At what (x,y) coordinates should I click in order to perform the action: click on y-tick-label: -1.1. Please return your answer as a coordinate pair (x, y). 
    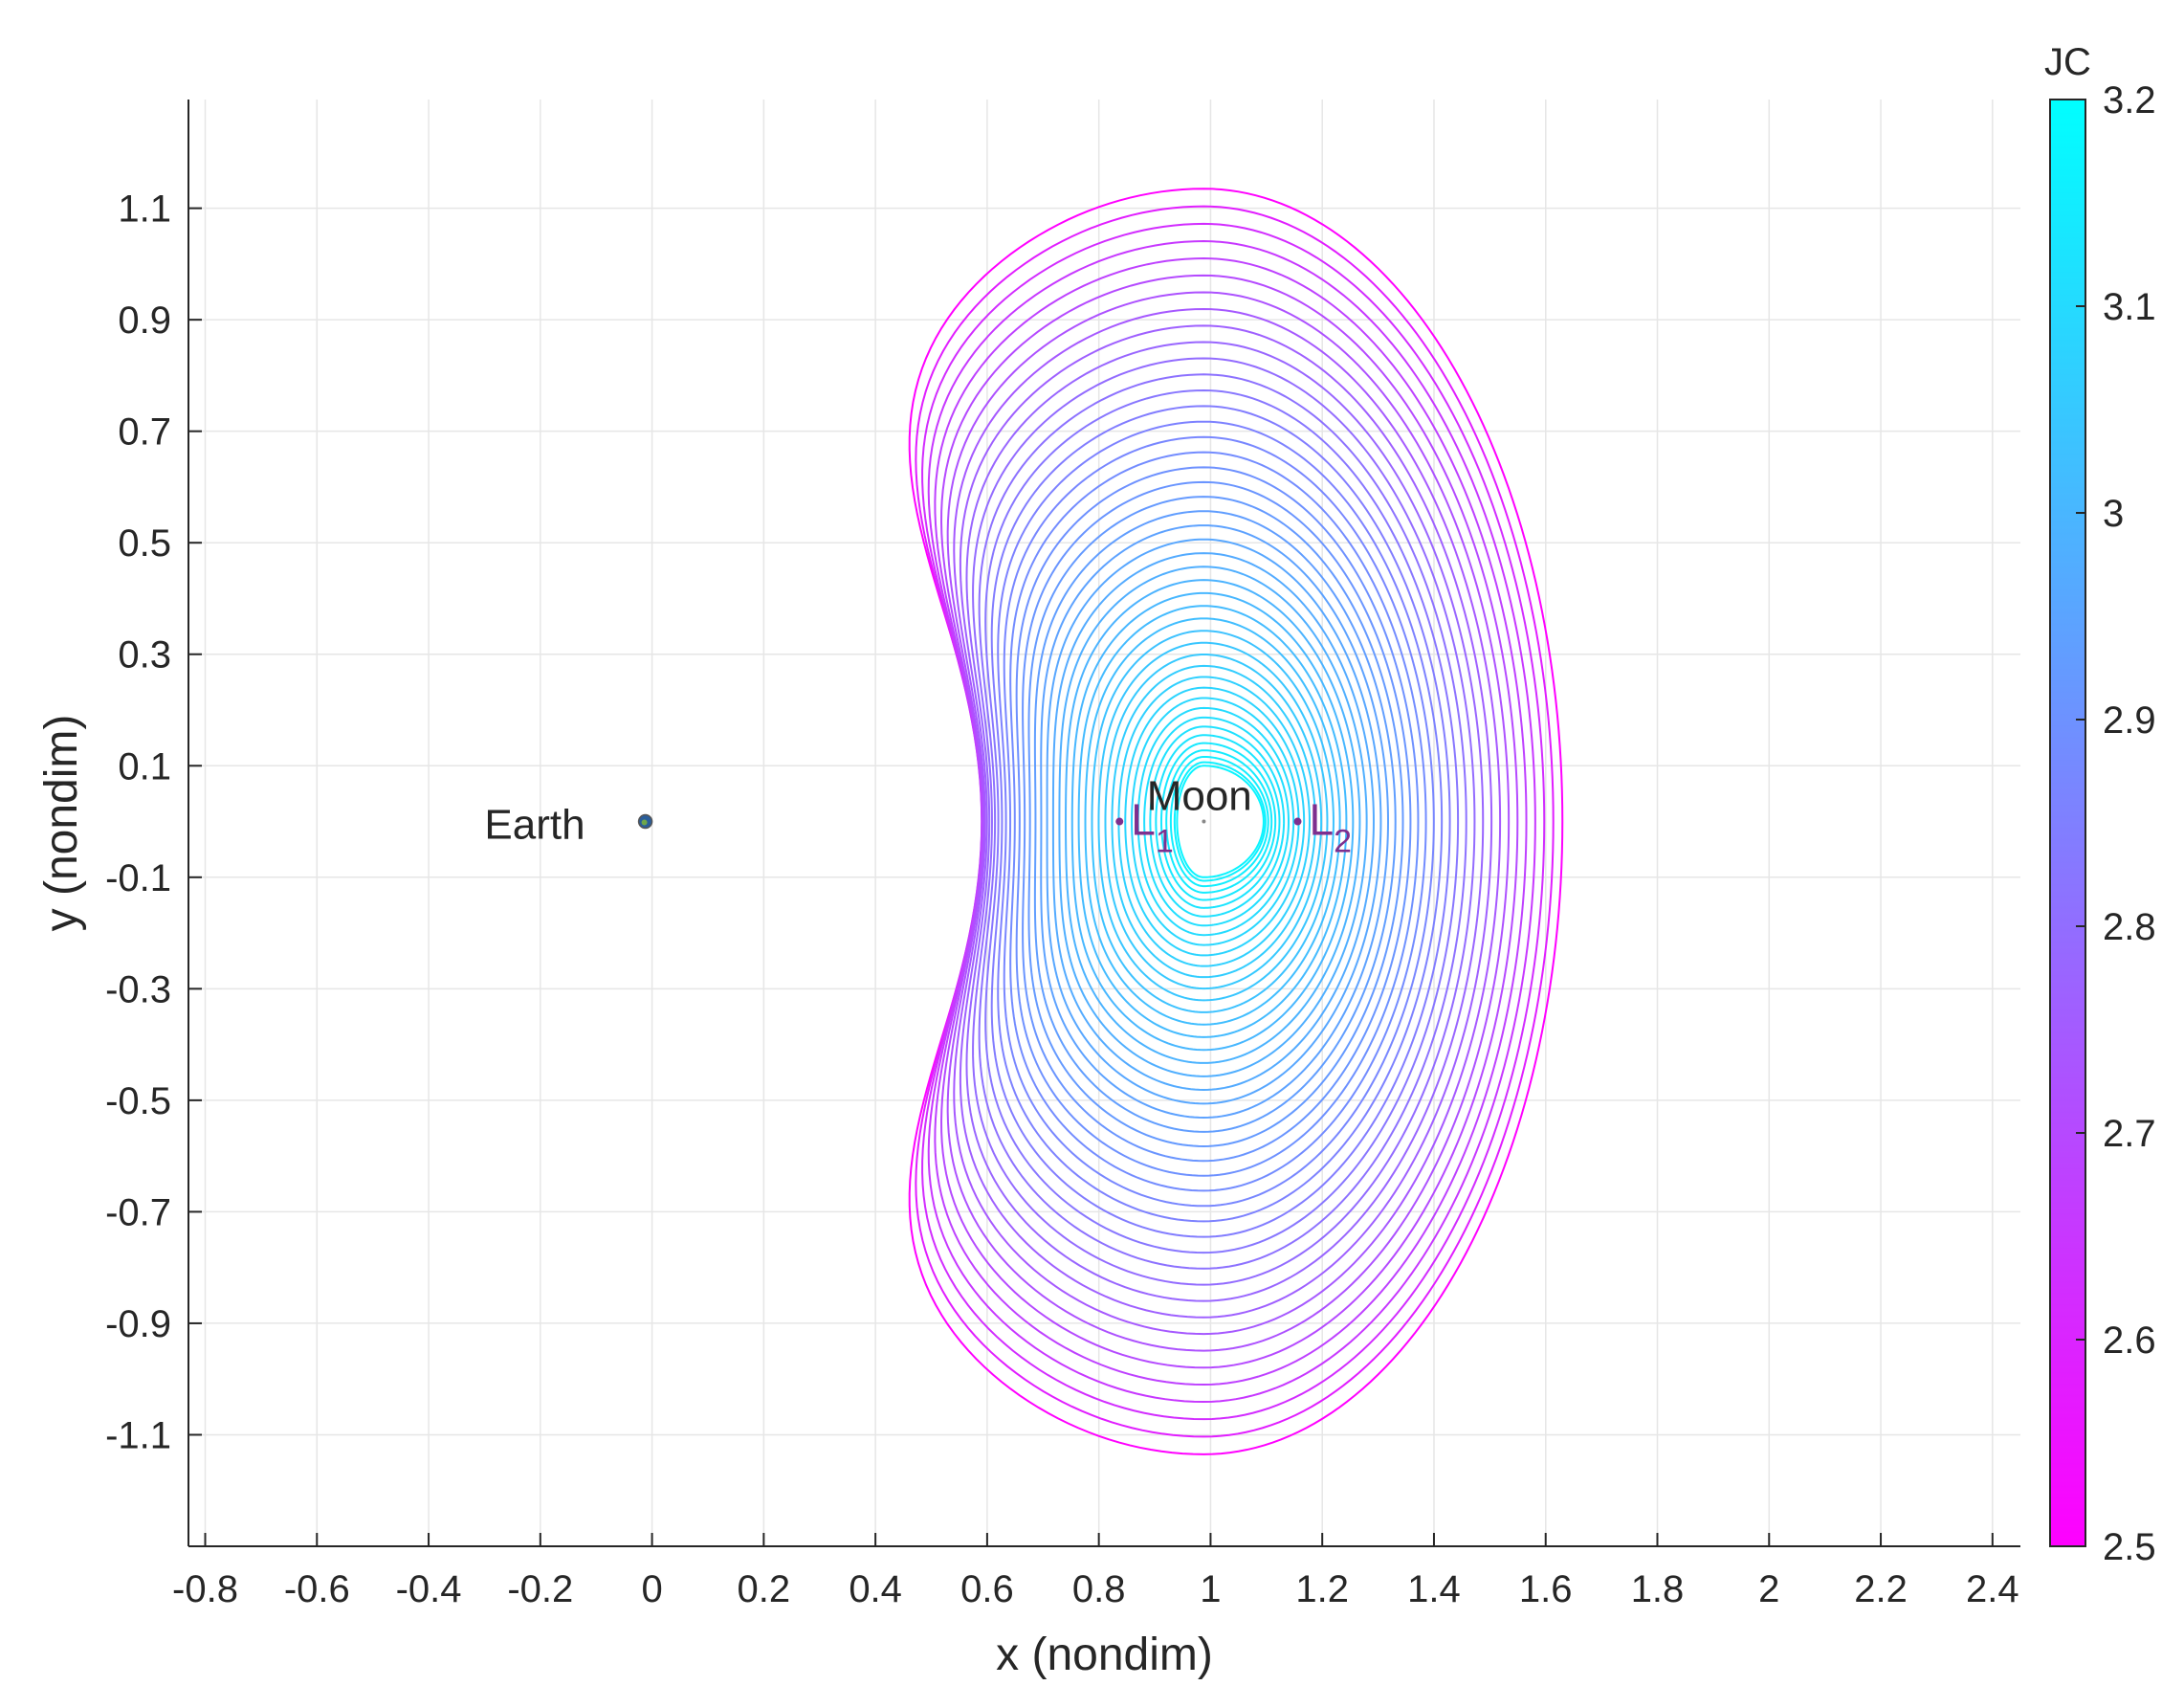
    Looking at the image, I should click on (138, 1435).